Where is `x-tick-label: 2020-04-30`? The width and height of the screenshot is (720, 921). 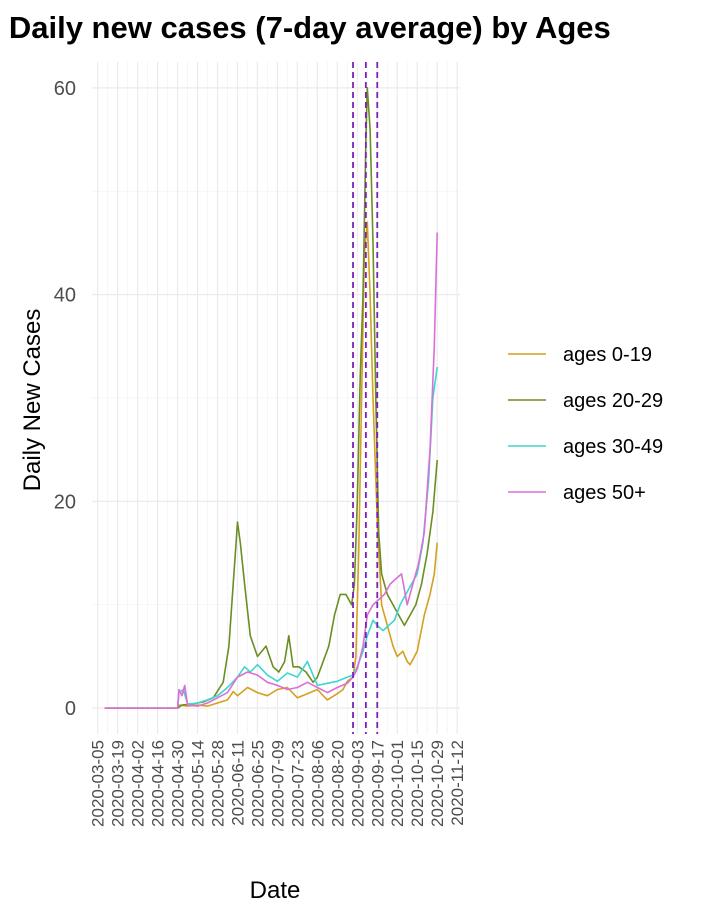 x-tick-label: 2020-04-30 is located at coordinates (178, 783).